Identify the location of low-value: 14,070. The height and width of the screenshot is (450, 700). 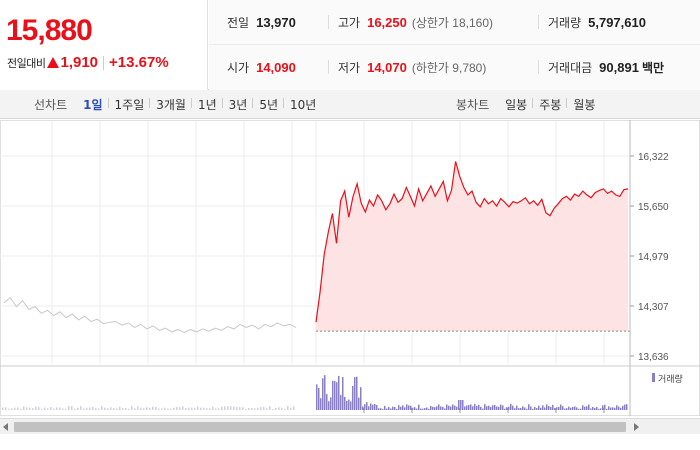
(387, 67).